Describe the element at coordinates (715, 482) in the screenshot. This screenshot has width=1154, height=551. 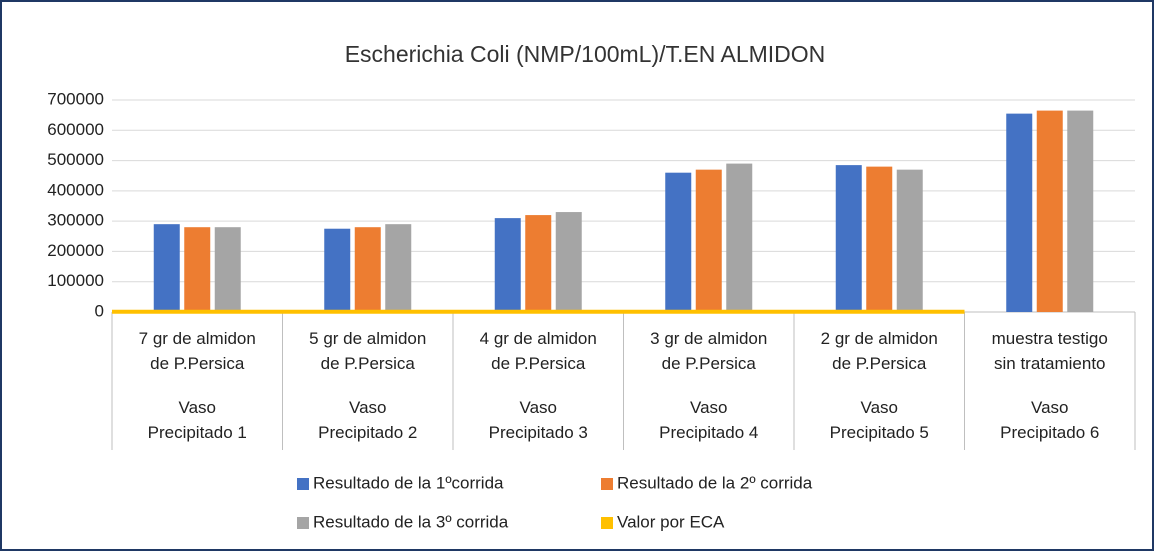
I see `legend-label: Resultado de la 2º corrida` at that location.